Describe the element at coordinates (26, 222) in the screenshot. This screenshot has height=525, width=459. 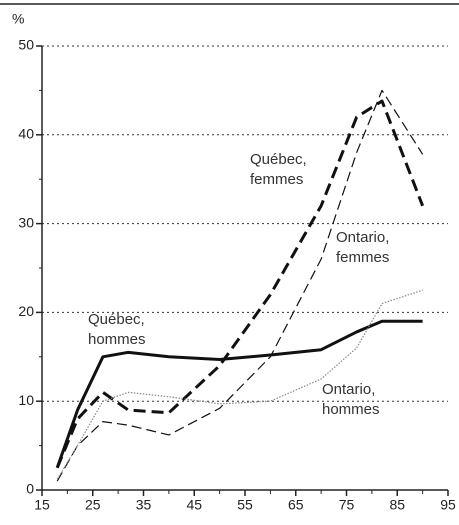
I see `y-tick-label: 30` at that location.